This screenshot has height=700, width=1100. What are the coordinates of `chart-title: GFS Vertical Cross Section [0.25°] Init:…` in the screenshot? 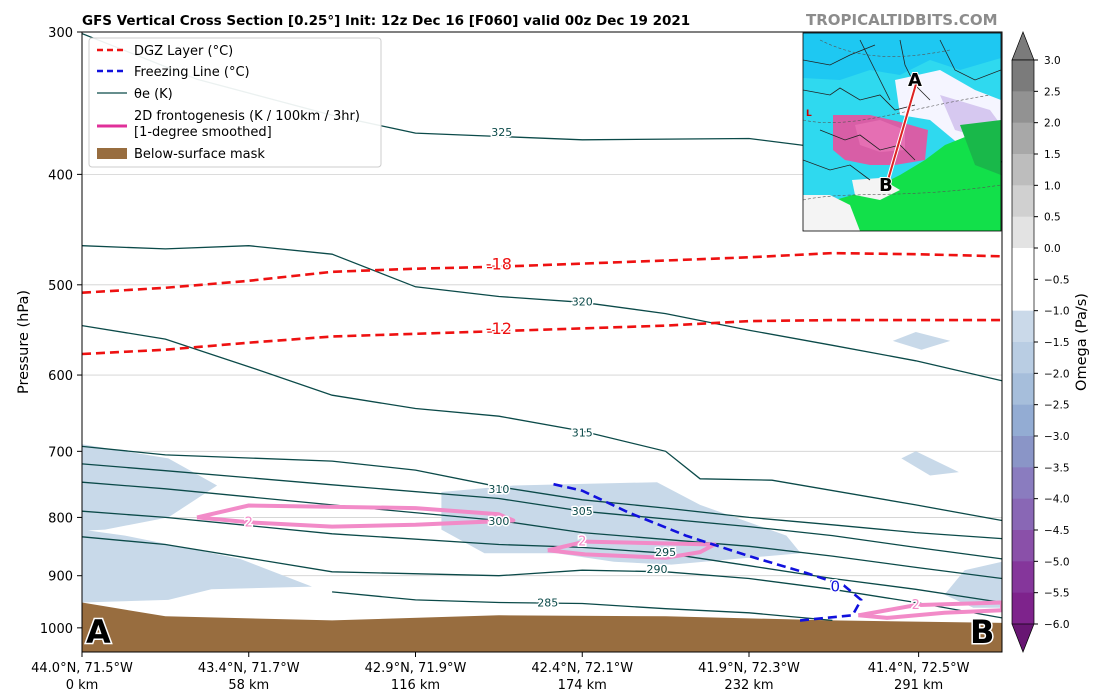 It's located at (386, 21).